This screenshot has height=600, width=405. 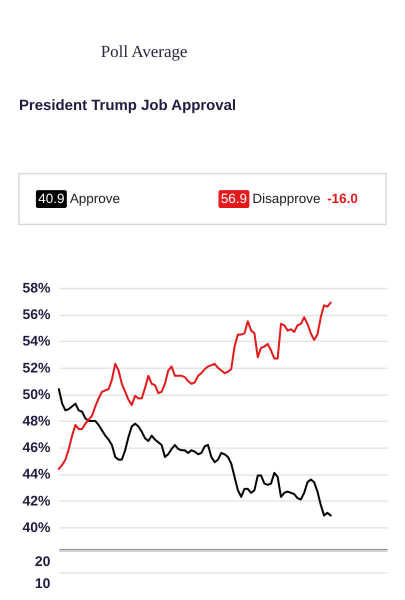 I want to click on y-tick-label: 52%, so click(x=36, y=367).